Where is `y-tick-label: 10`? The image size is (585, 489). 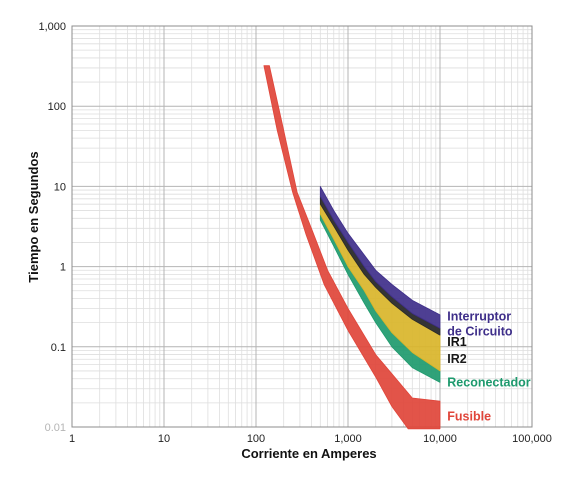 y-tick-label: 10 is located at coordinates (60, 187).